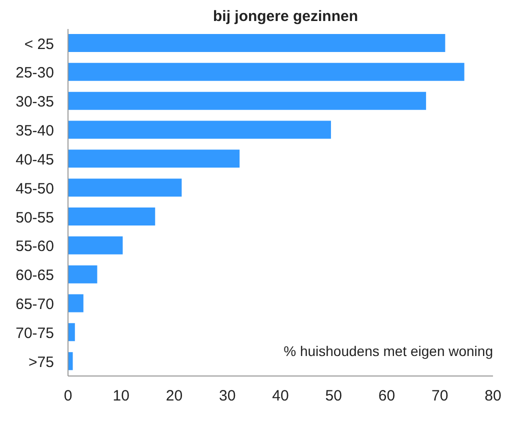  I want to click on chart-title: bij jongere gezinnen, so click(285, 16).